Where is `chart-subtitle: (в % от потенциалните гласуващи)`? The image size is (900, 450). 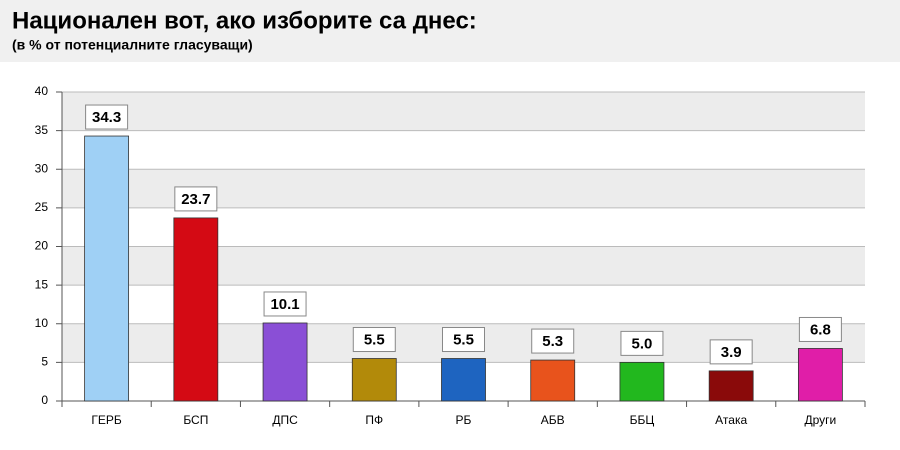 chart-subtitle: (в % от потенциалните гласуващи) is located at coordinates (132, 45).